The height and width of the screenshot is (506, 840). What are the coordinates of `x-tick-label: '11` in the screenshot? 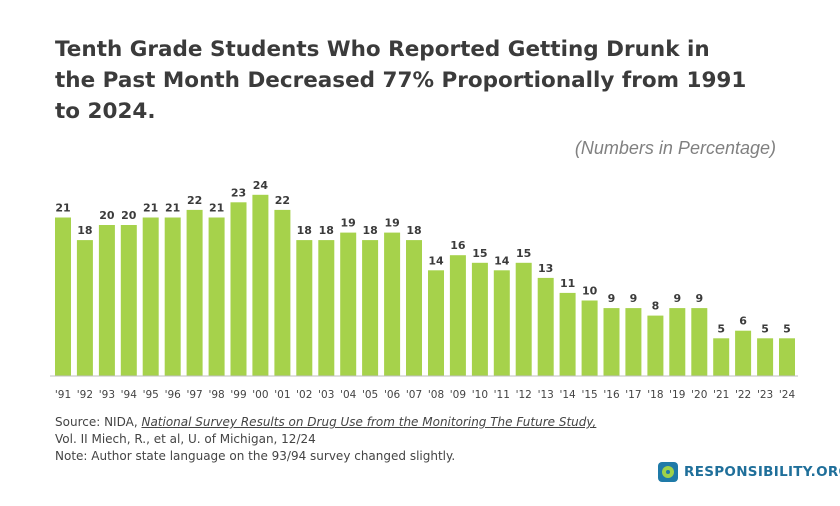 It's located at (502, 395).